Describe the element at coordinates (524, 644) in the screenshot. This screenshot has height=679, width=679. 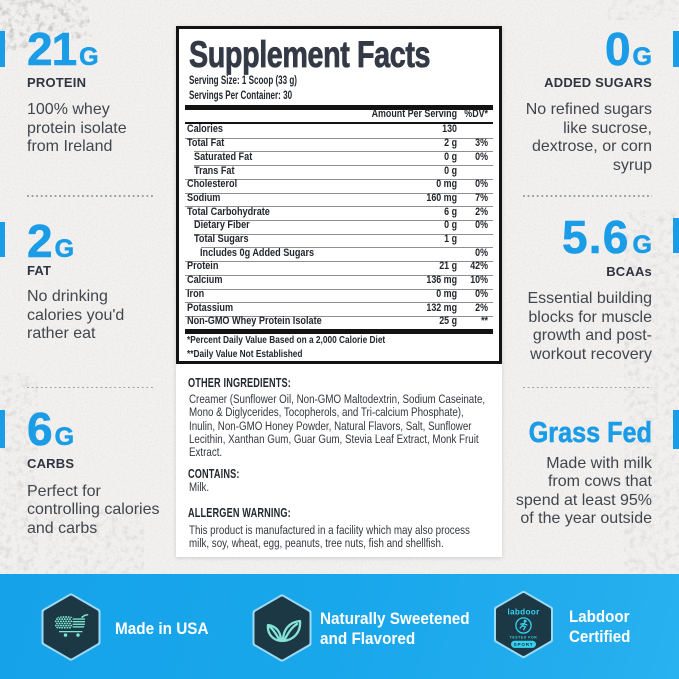
I see `svg-text: SPORT` at that location.